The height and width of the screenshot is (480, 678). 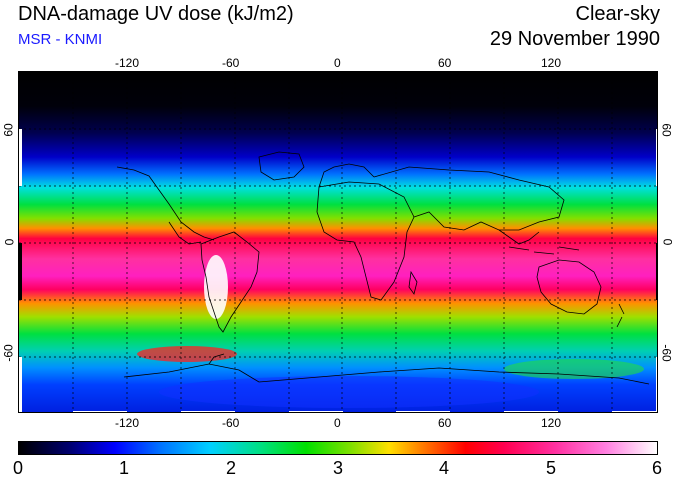 What do you see at coordinates (231, 423) in the screenshot?
I see `lon-tick-bottom: -60` at bounding box center [231, 423].